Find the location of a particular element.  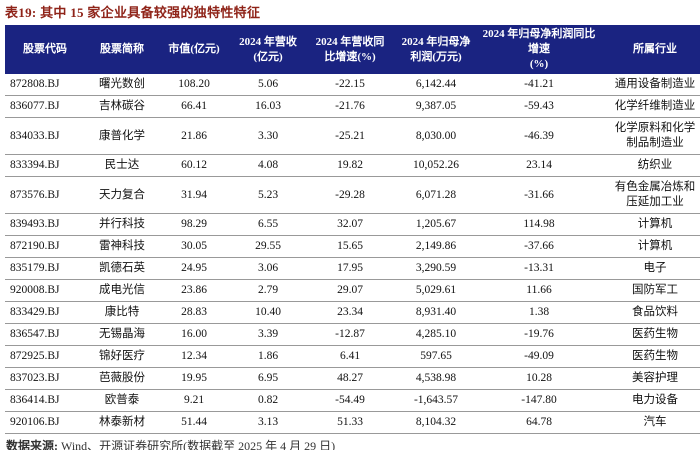

net-profit-yoy-cell: -31.66 is located at coordinates (539, 195).